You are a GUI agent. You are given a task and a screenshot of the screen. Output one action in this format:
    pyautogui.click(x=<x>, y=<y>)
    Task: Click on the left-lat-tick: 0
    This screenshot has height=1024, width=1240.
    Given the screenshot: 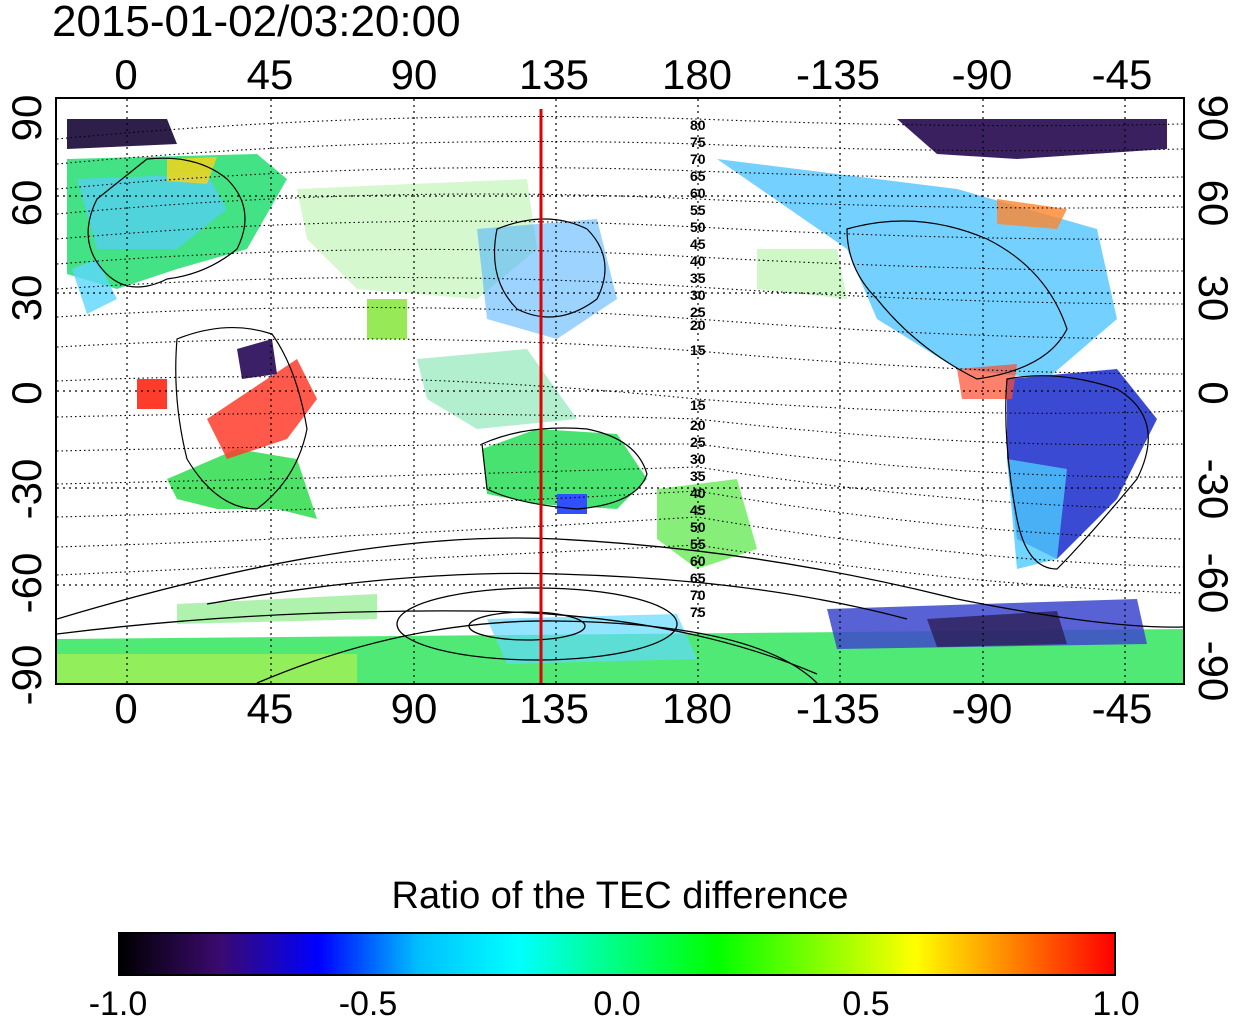 What is the action you would take?
    pyautogui.click(x=26, y=393)
    